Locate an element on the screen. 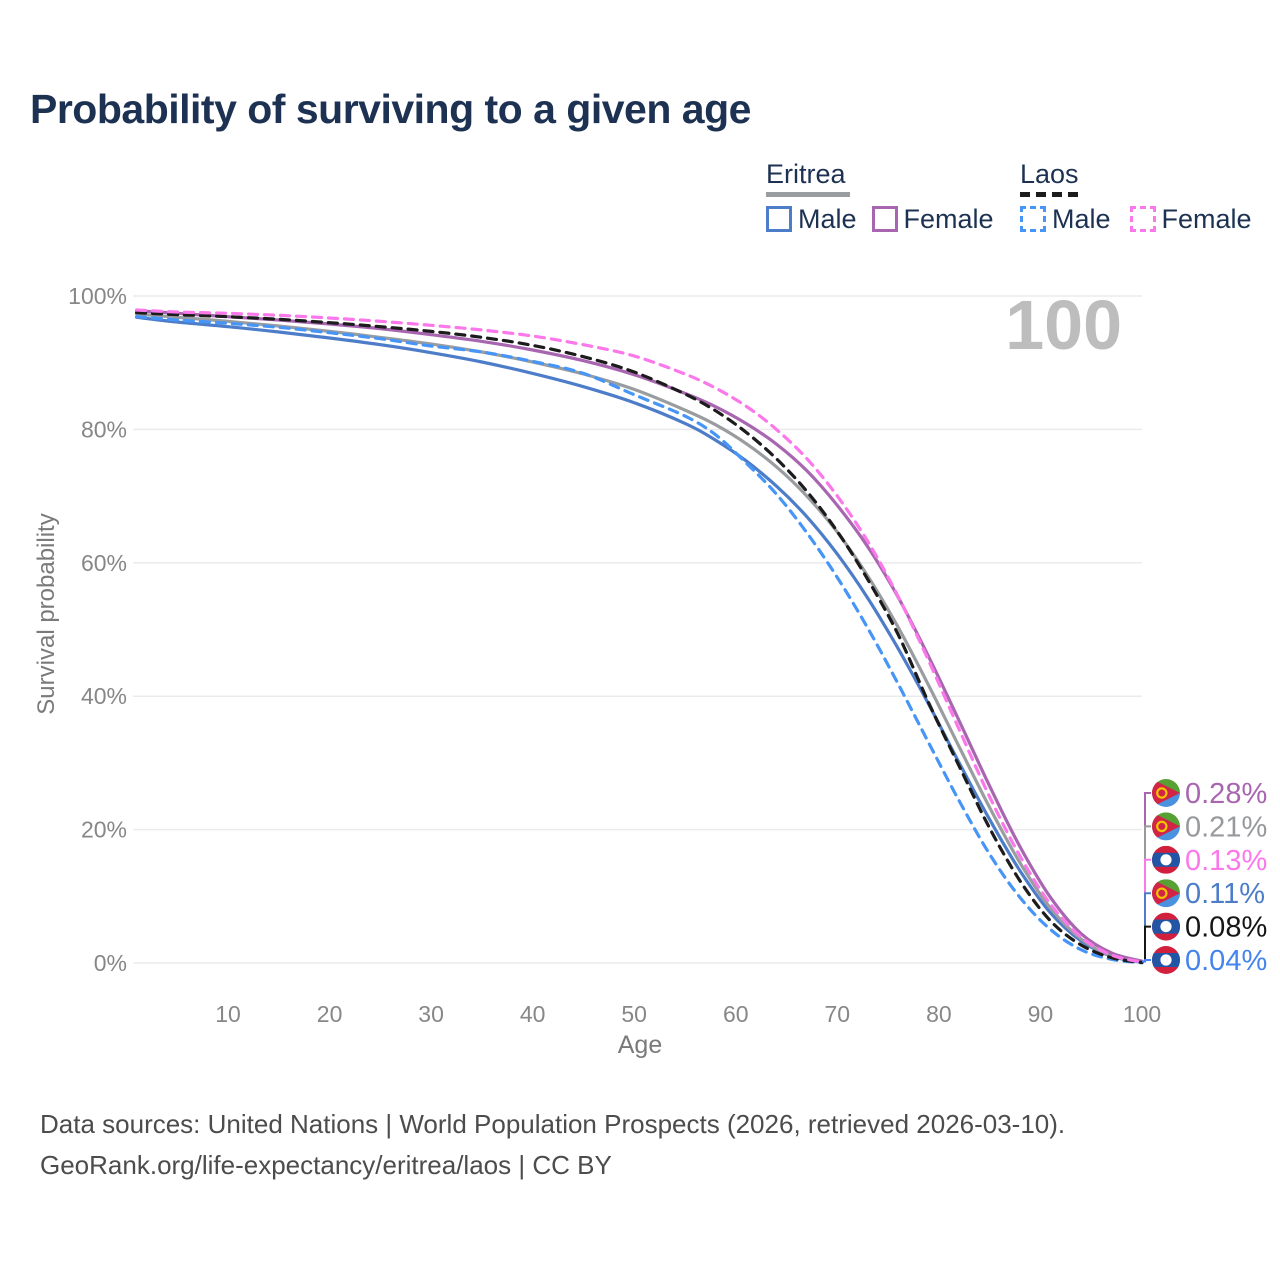 Image resolution: width=1280 pixels, height=1280 pixels. x-tick-label: 20 is located at coordinates (330, 1014).